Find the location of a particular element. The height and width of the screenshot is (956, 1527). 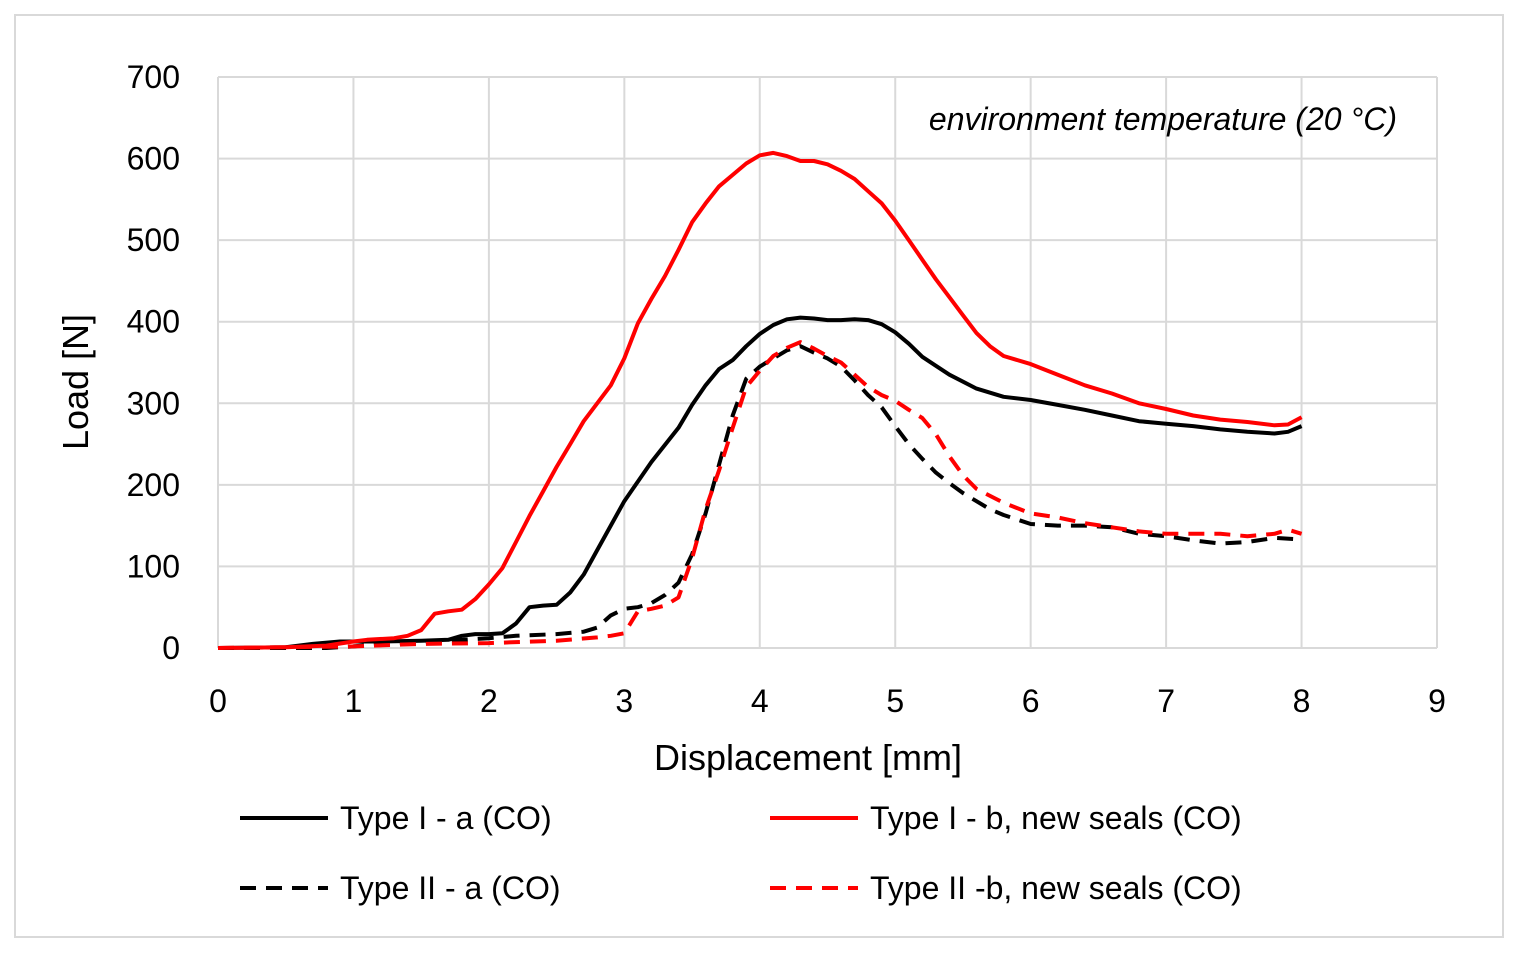

y-tick-label: 0 is located at coordinates (171, 648).